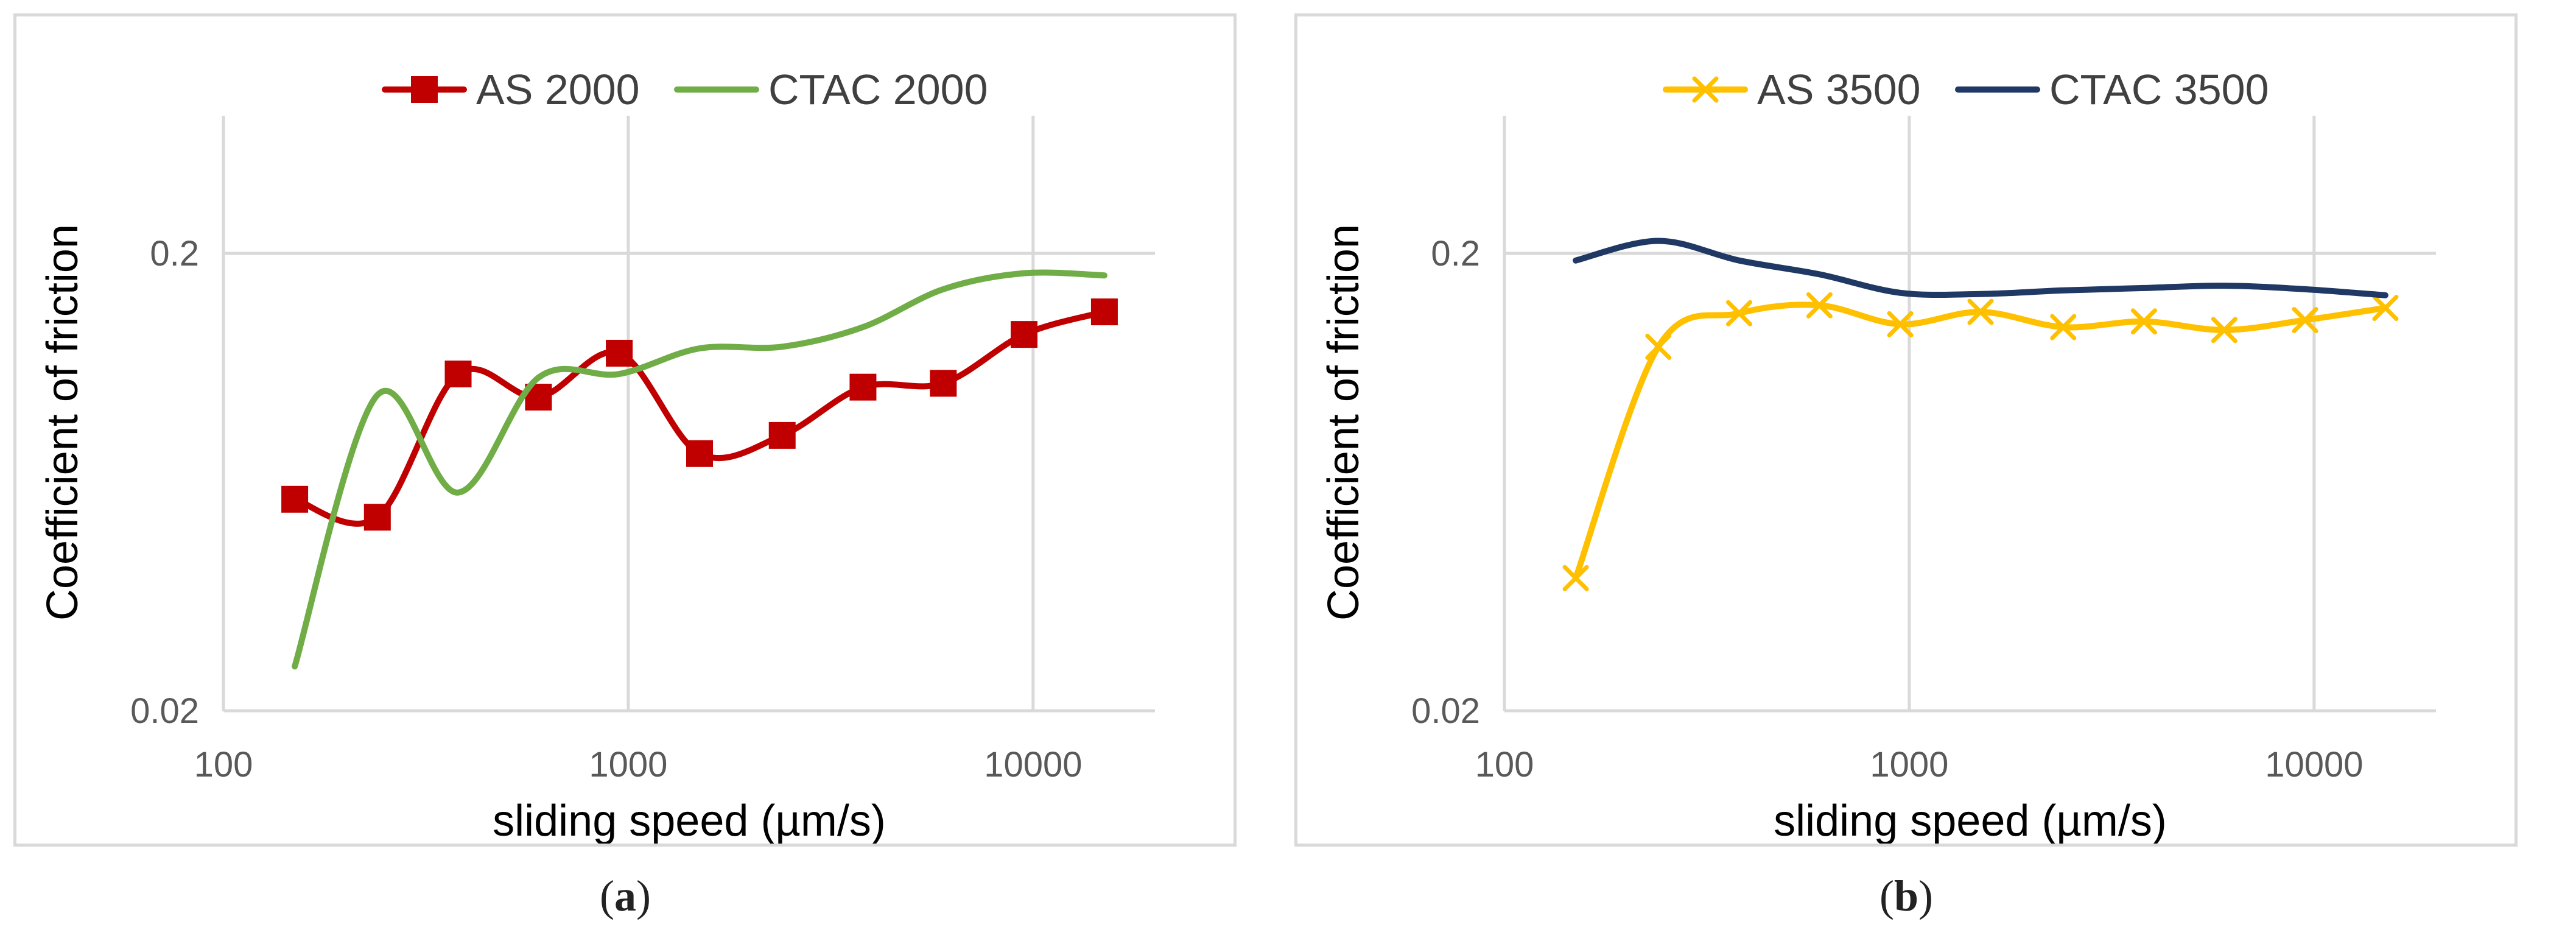 This screenshot has height=941, width=2576. I want to click on panel-caption-a: (a), so click(626, 896).